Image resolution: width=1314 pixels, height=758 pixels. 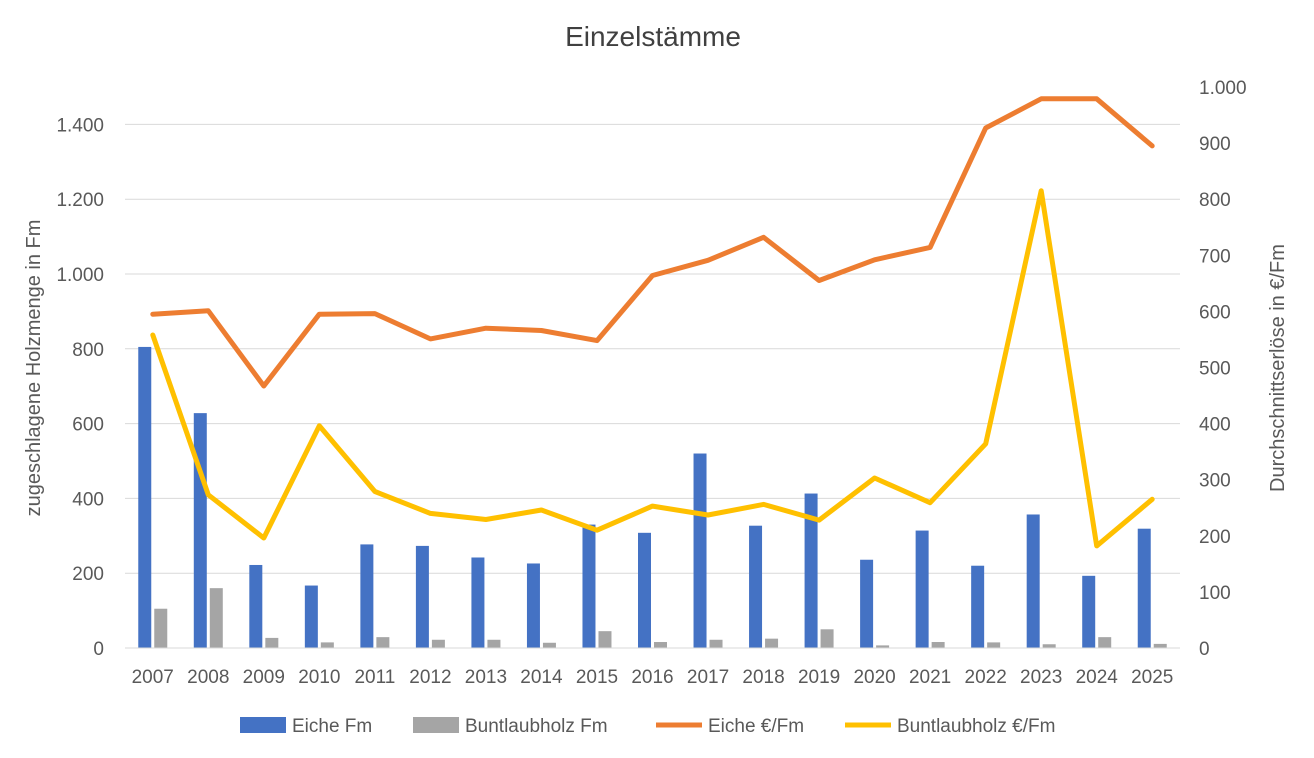 I want to click on x-tick-label: 2023, so click(x=1041, y=677).